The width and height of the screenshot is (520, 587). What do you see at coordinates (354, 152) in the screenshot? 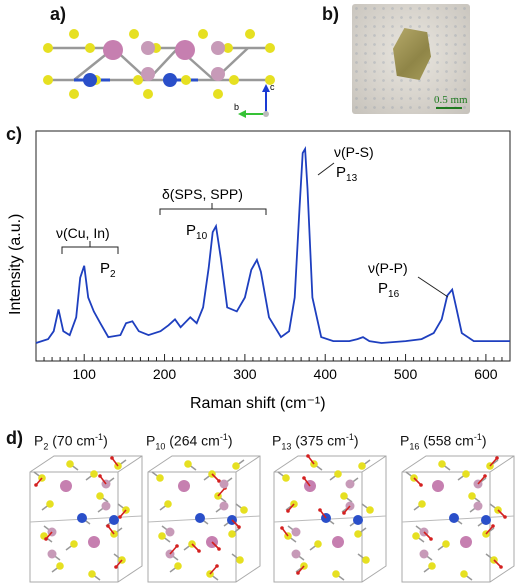
I see `annotation-ps-text: ν(P-S)` at bounding box center [354, 152].